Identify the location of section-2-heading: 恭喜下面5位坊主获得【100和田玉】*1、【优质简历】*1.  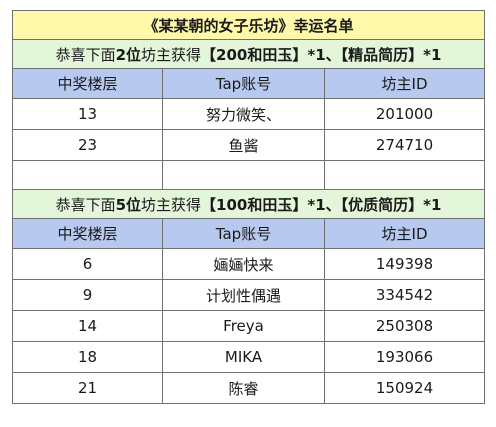
(248, 204).